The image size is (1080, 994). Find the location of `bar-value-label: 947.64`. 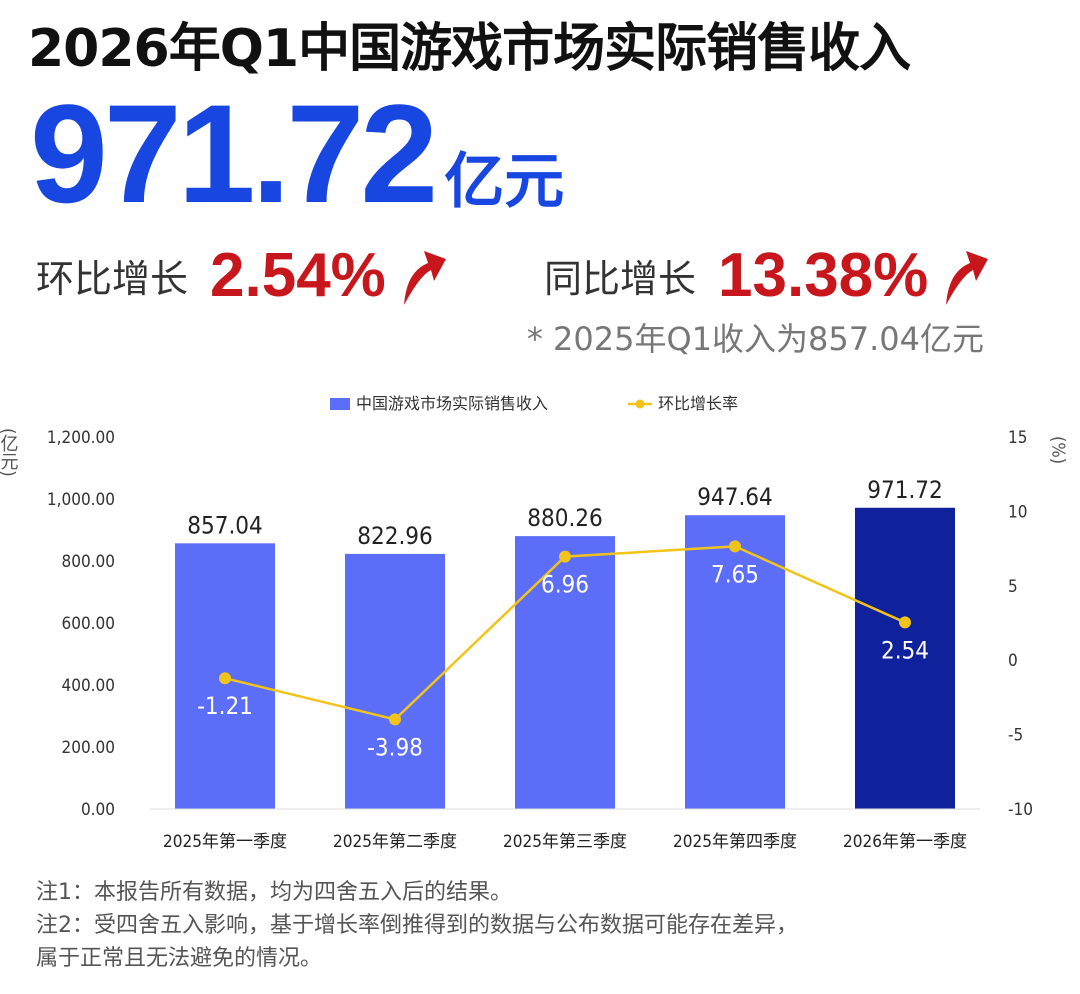

bar-value-label: 947.64 is located at coordinates (735, 497).